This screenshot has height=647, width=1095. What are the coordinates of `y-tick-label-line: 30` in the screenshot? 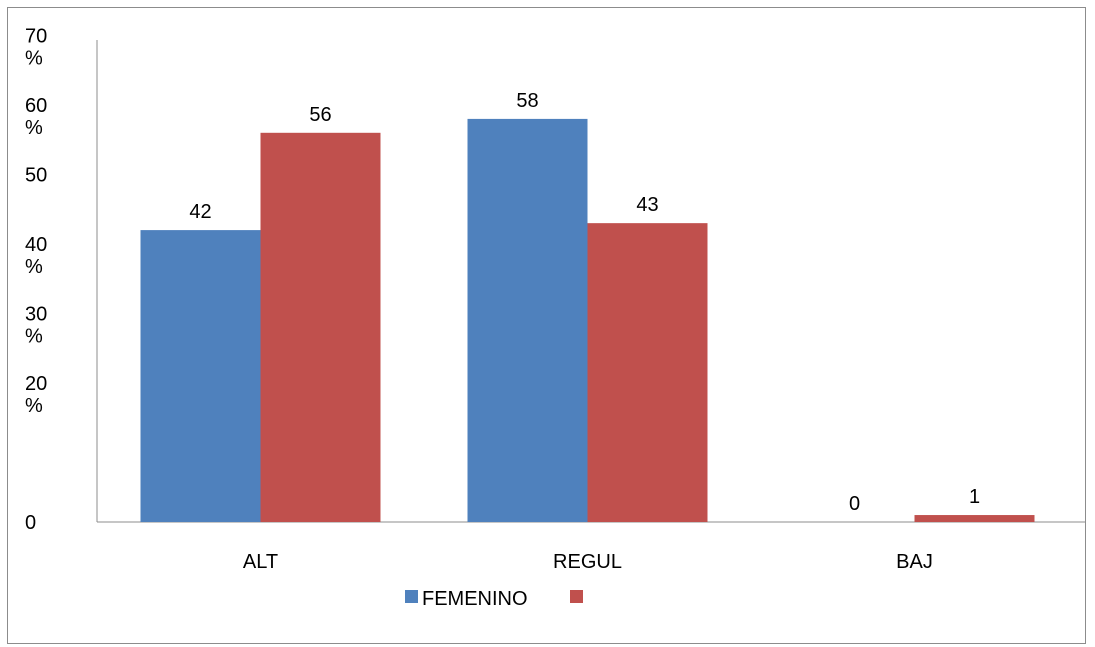 It's located at (36, 315).